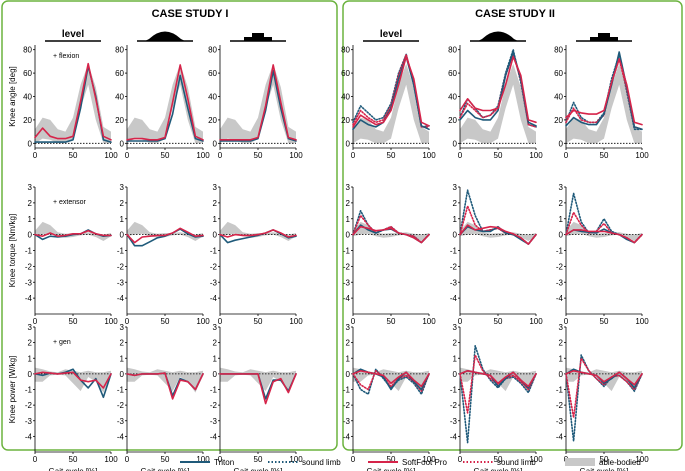  I want to click on panel-angle-1: 0 20 40 60 80 0 50 100 + flexion, so click(70, 102).